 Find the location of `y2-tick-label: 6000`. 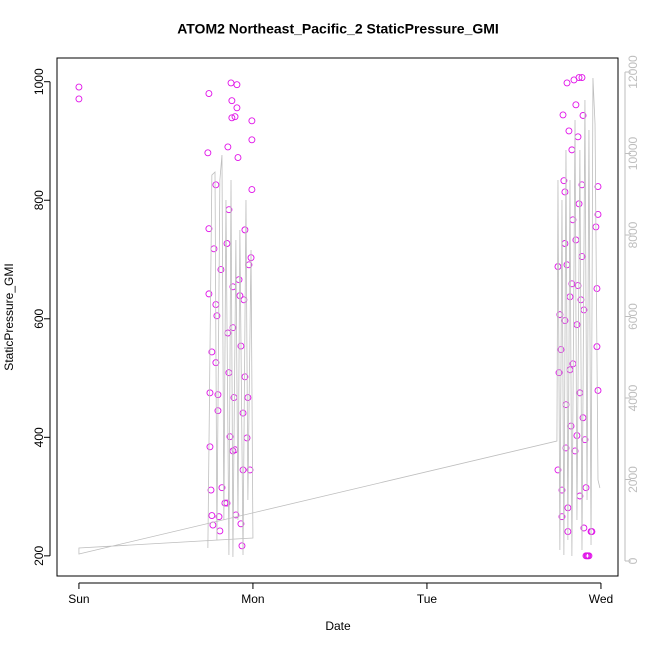

y2-tick-label: 6000 is located at coordinates (633, 316).